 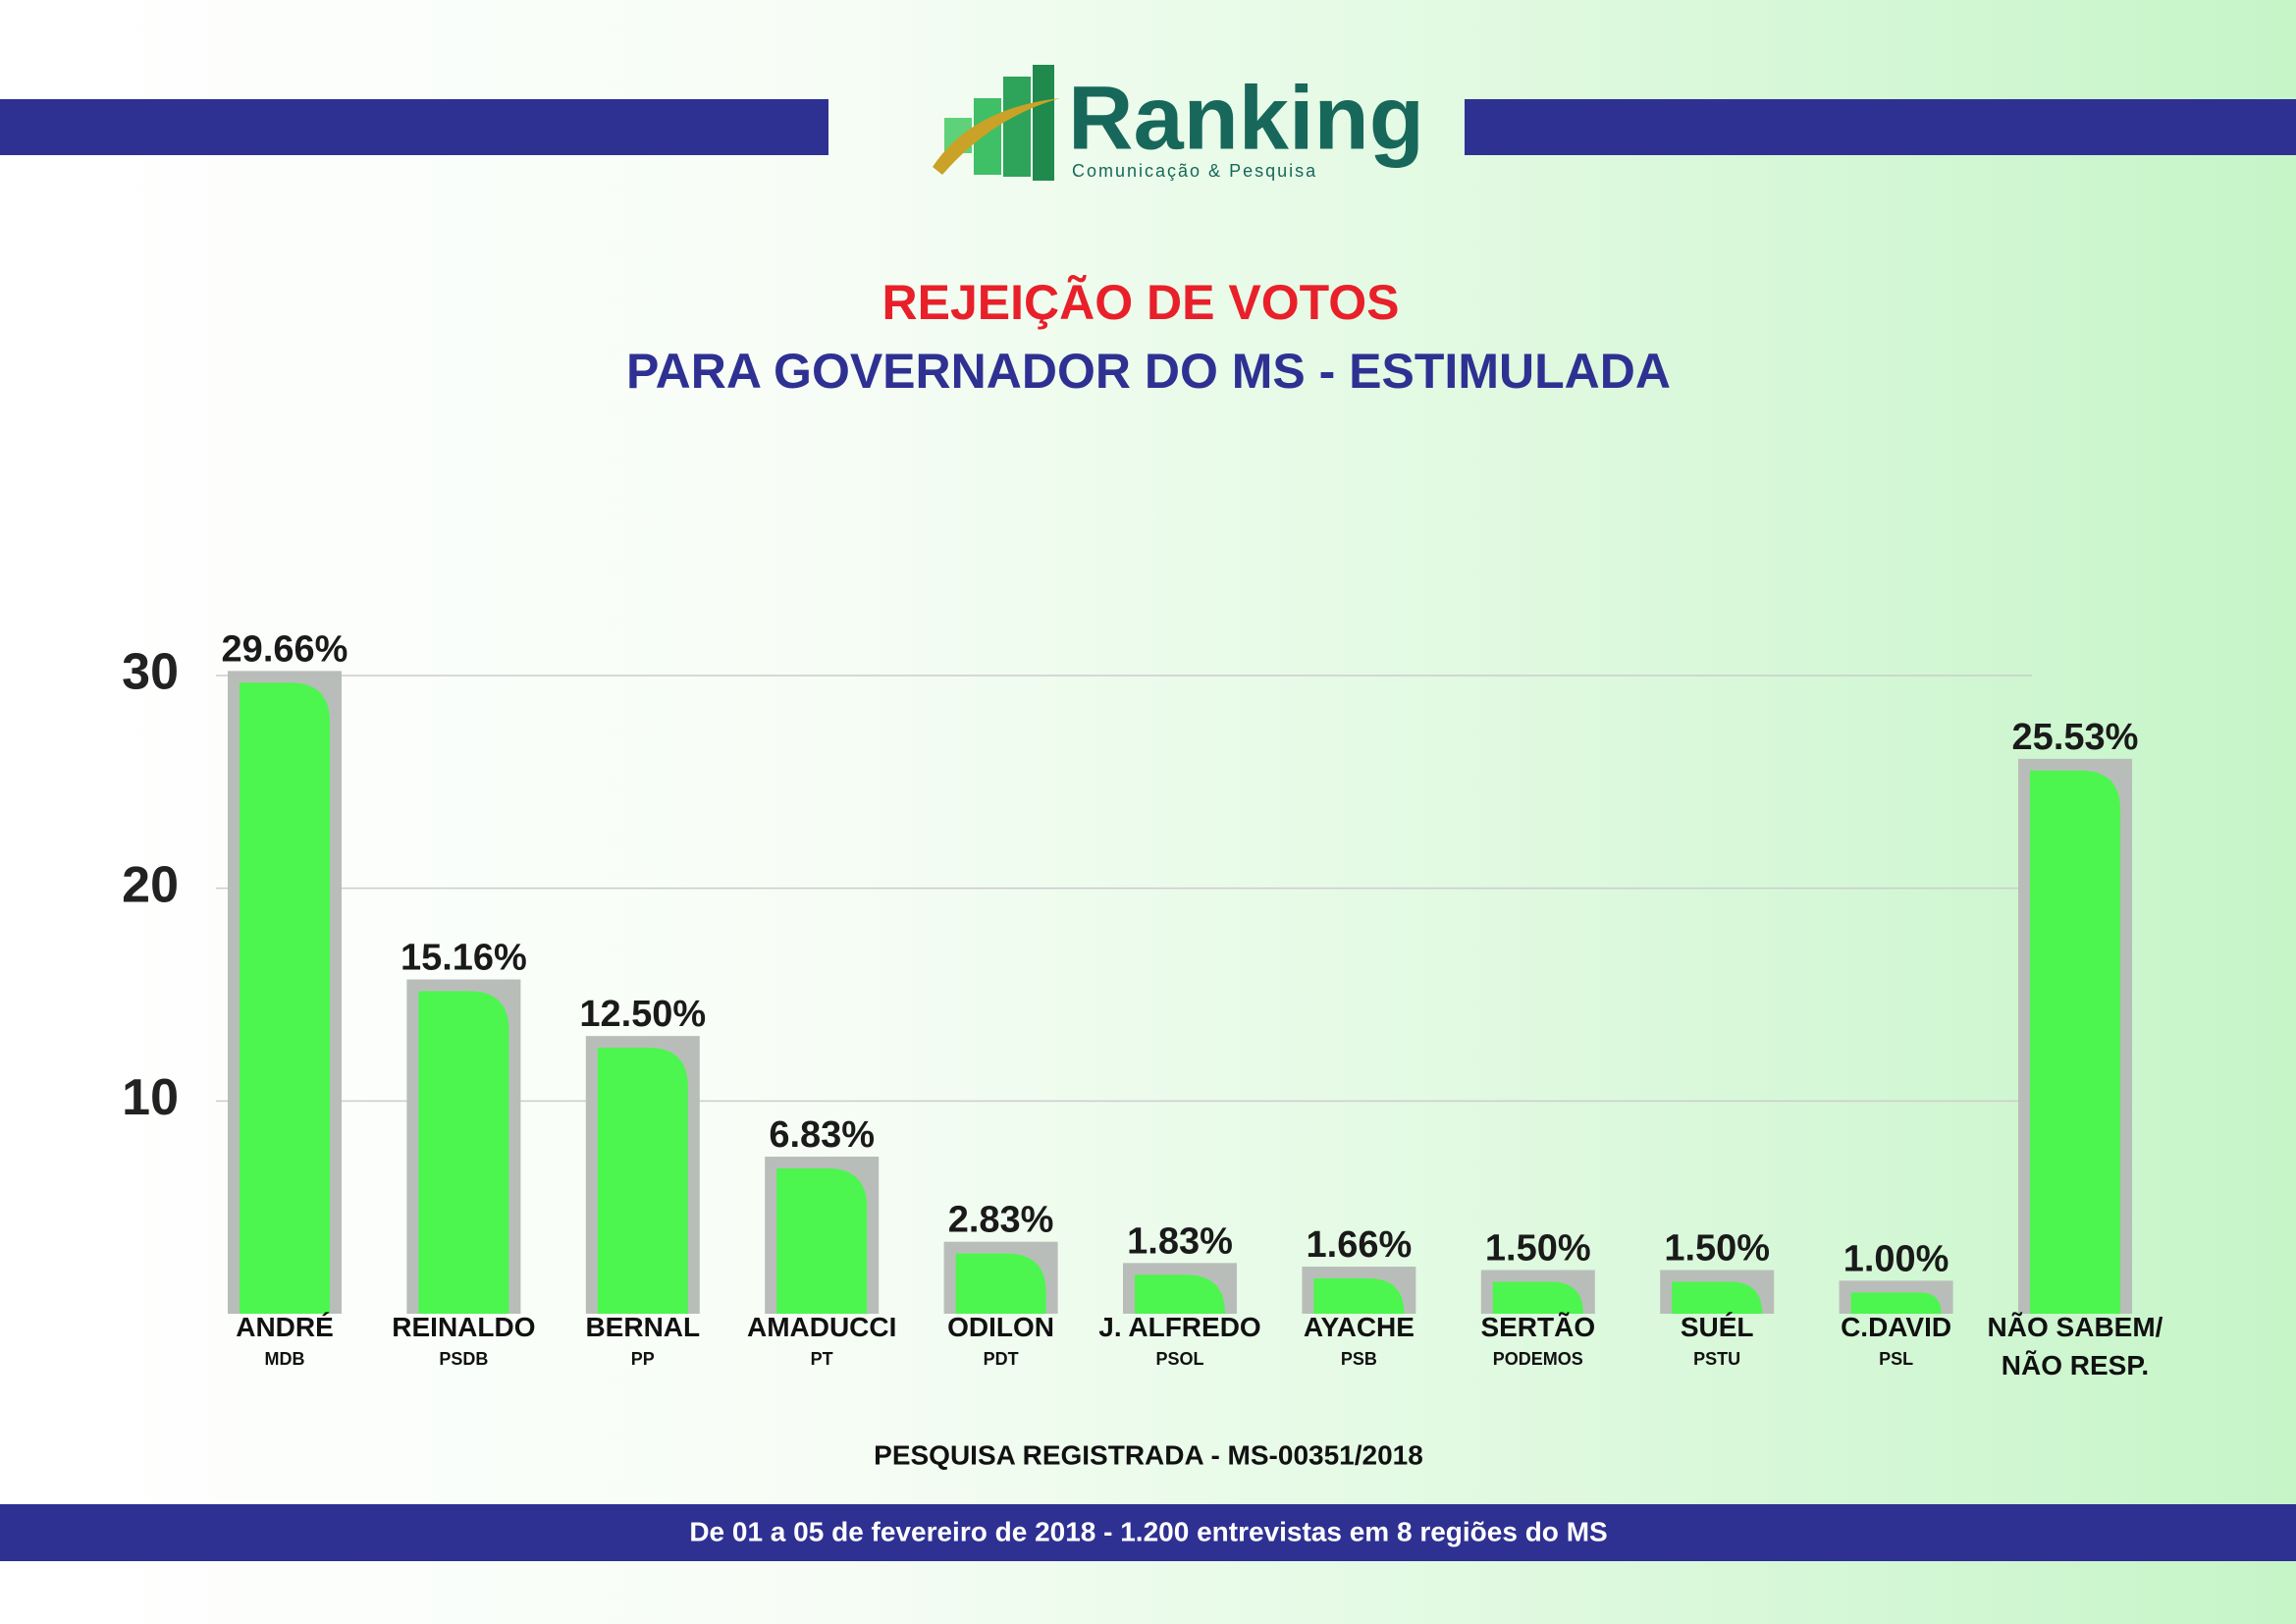 What do you see at coordinates (1896, 1327) in the screenshot?
I see `x-tick-label: C.DAVID` at bounding box center [1896, 1327].